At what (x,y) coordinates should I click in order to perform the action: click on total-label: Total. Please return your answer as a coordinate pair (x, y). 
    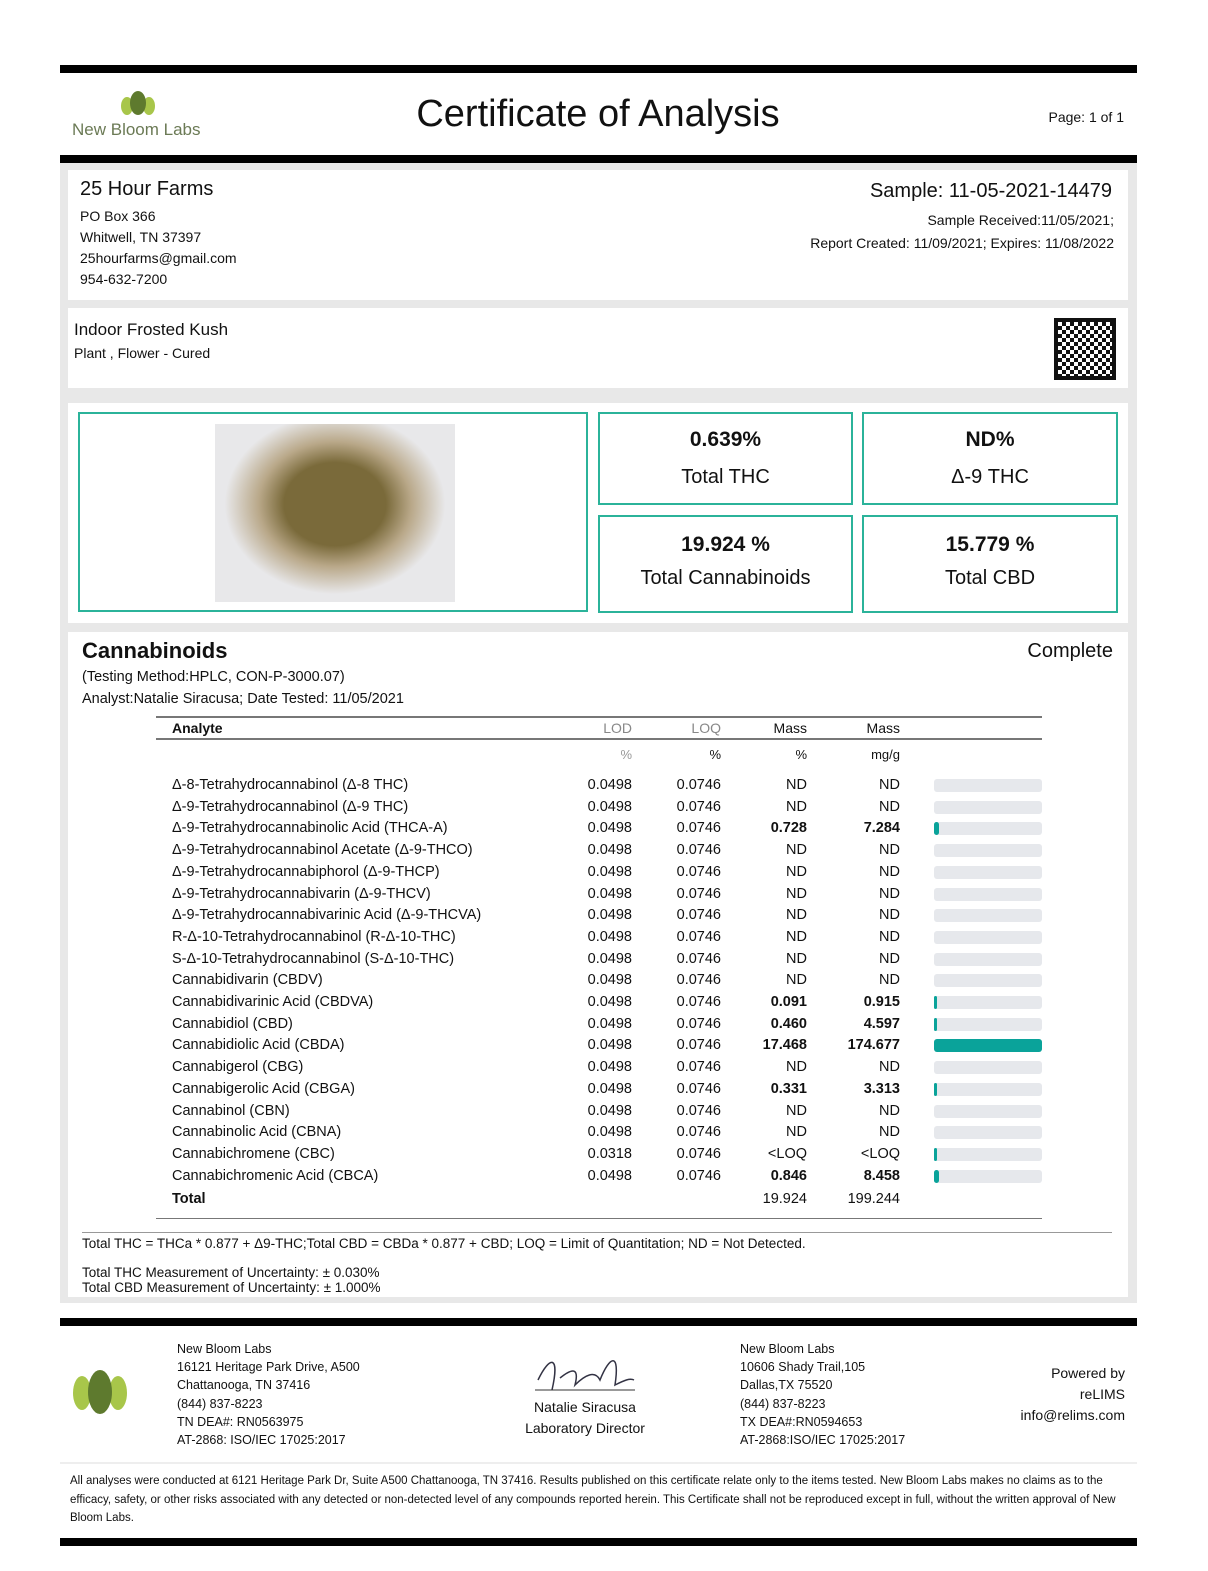
    Looking at the image, I should click on (189, 1199).